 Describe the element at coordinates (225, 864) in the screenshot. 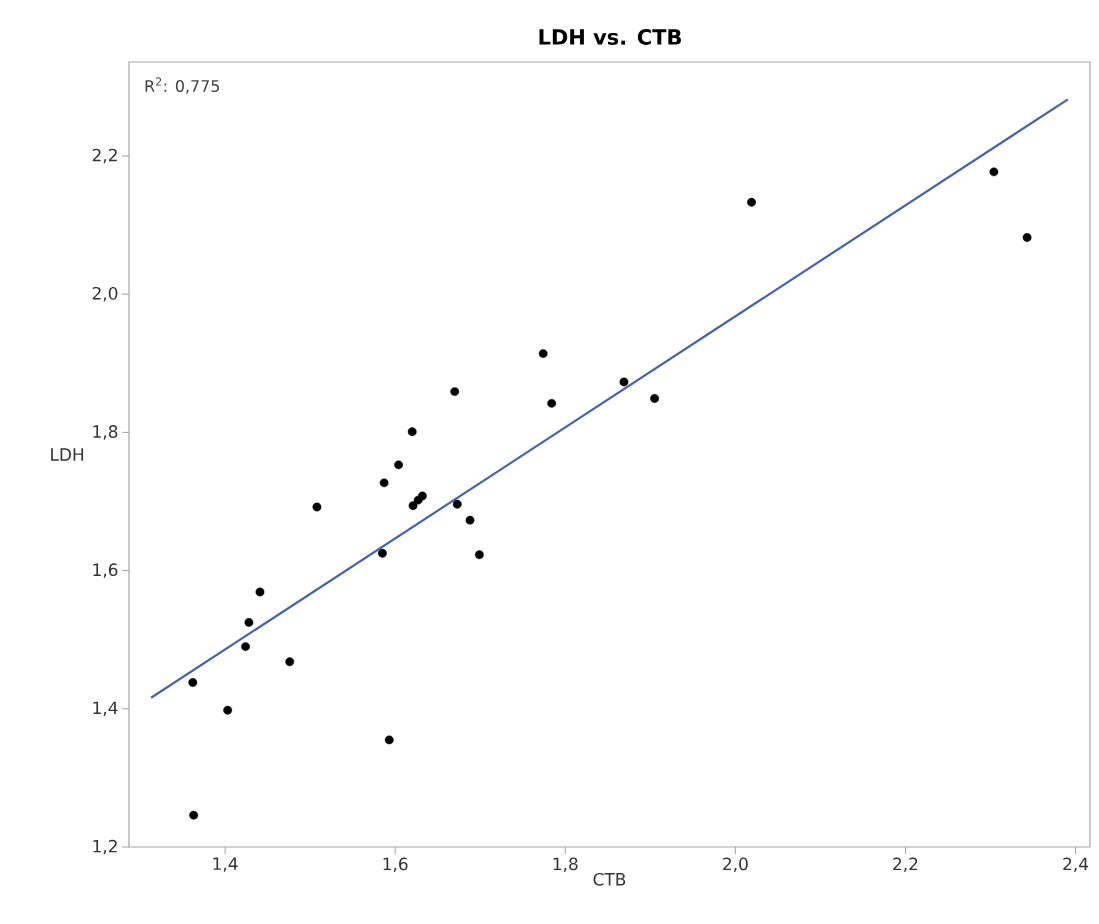

I see `x-tick-label: 1,4` at that location.